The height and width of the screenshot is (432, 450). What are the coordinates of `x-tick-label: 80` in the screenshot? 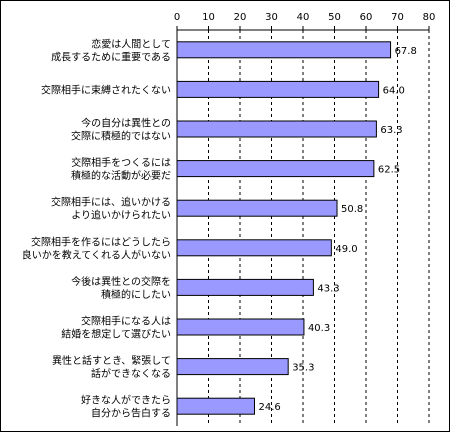 It's located at (429, 17).